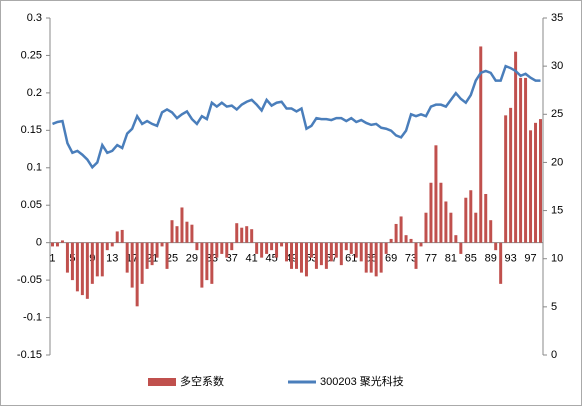 The height and width of the screenshot is (406, 582). Describe the element at coordinates (34, 18) in the screenshot. I see `y-tick-label: 0.3` at that location.